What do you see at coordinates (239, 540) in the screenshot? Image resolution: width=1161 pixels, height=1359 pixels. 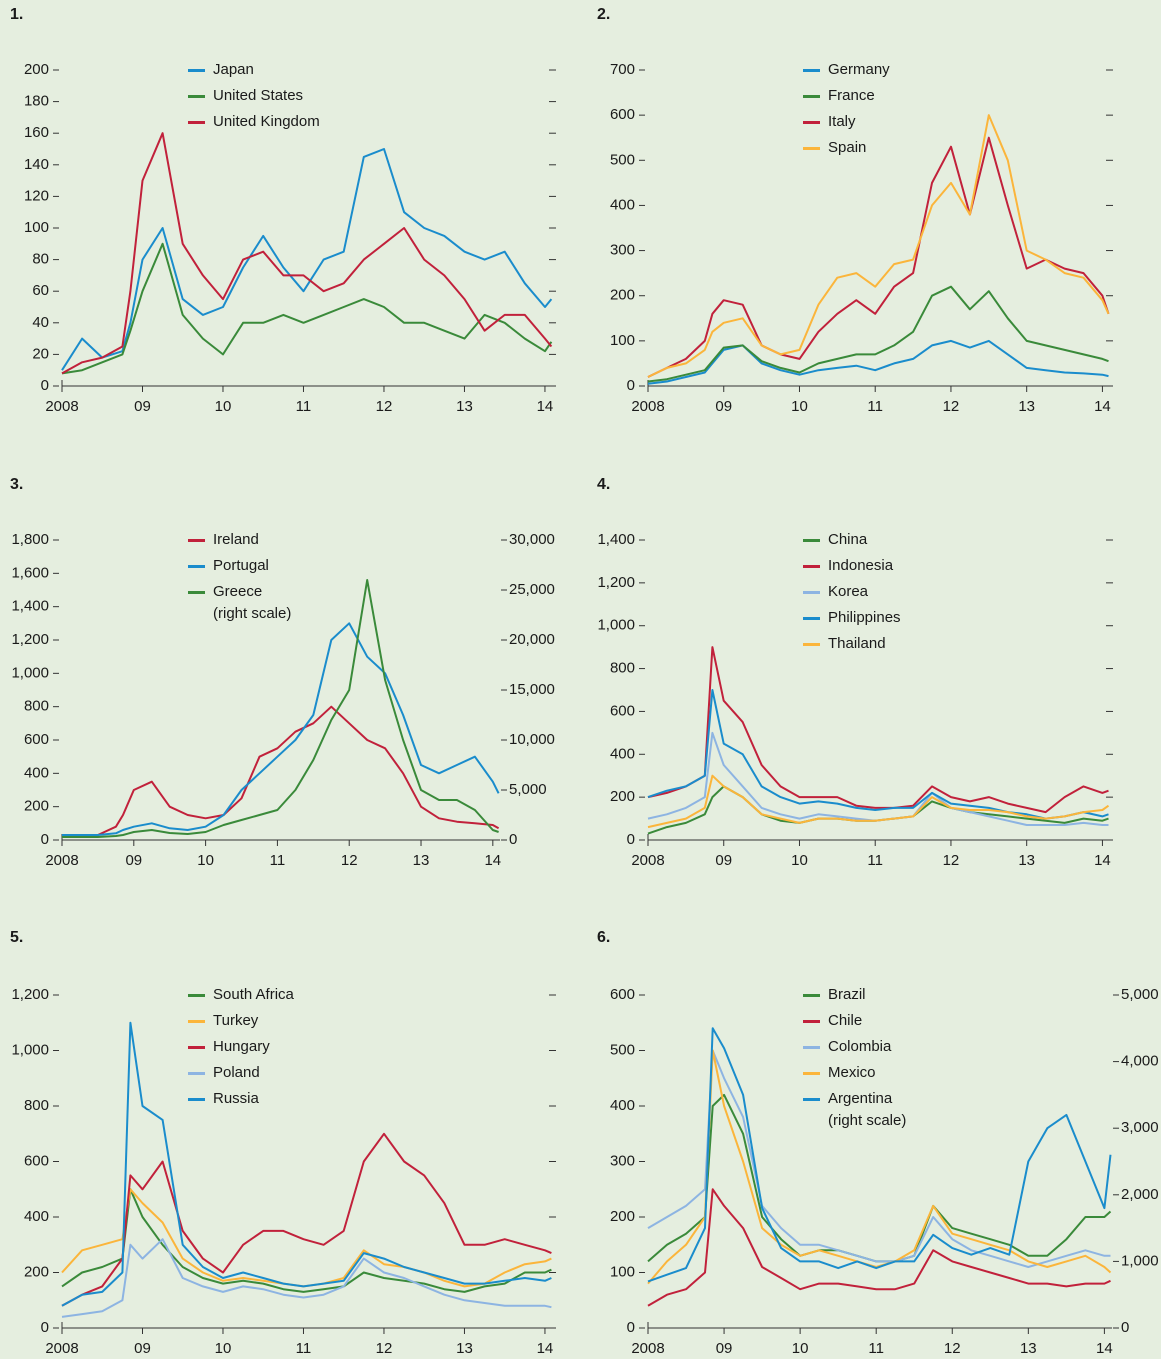 I see `legend-entry: Ireland` at bounding box center [239, 540].